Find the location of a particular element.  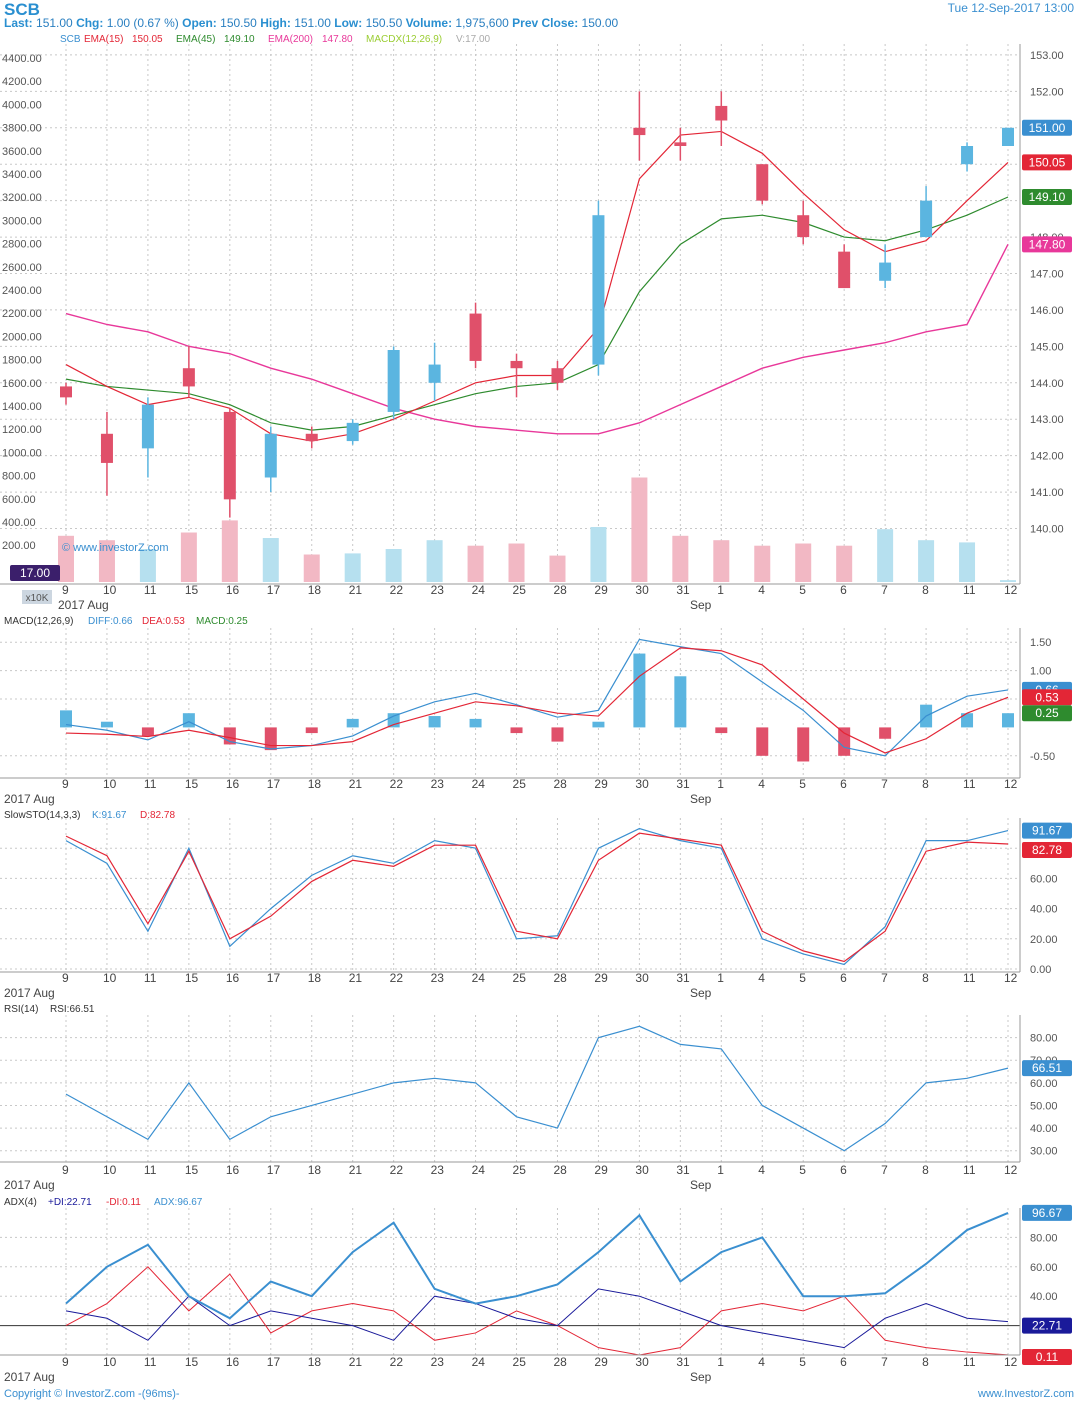

sto-k-line is located at coordinates (537, 896).